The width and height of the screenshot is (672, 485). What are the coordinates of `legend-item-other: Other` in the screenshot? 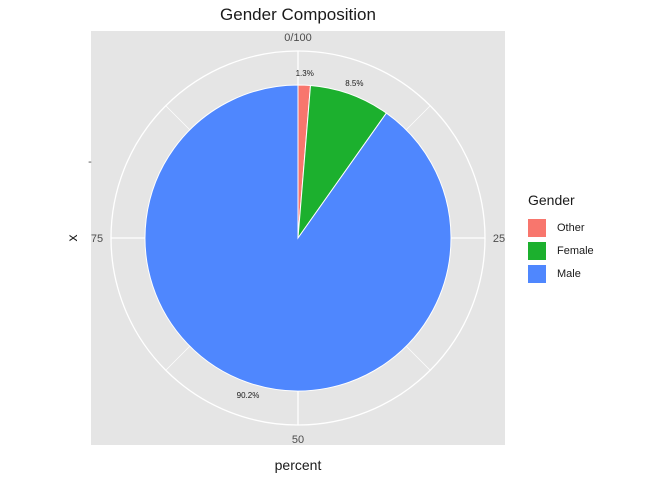 It's located at (561, 227).